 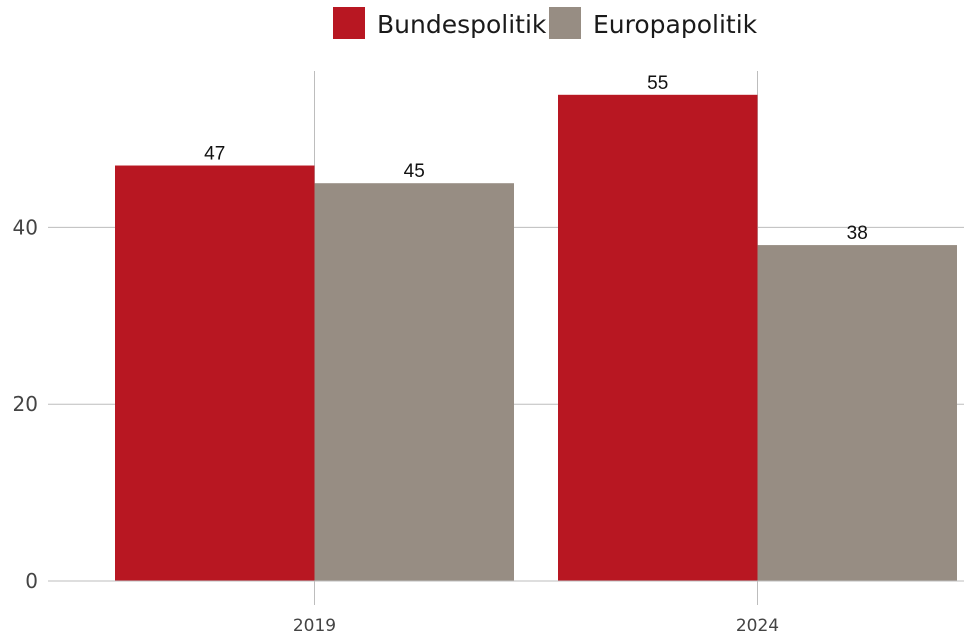 What do you see at coordinates (414, 171) in the screenshot?
I see `data-label-europapolitik-2019: 45` at bounding box center [414, 171].